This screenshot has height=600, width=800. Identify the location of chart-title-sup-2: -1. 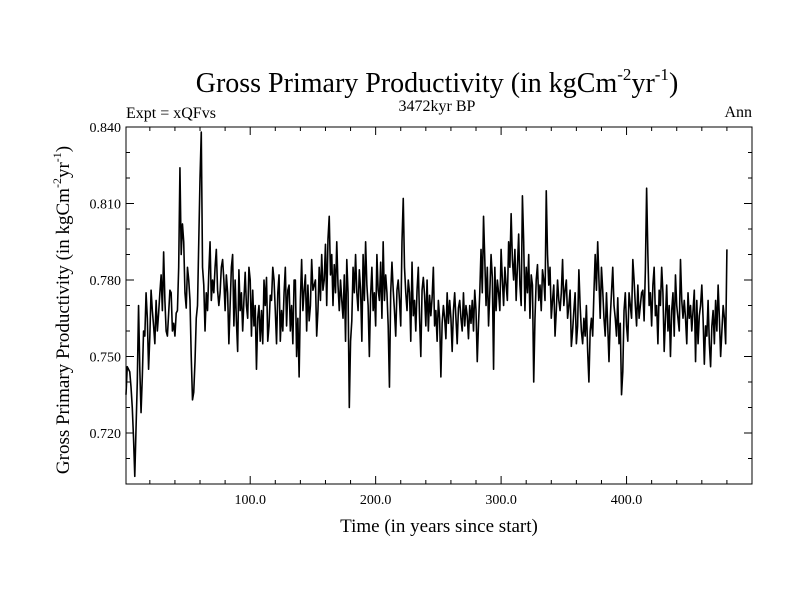
(662, 74).